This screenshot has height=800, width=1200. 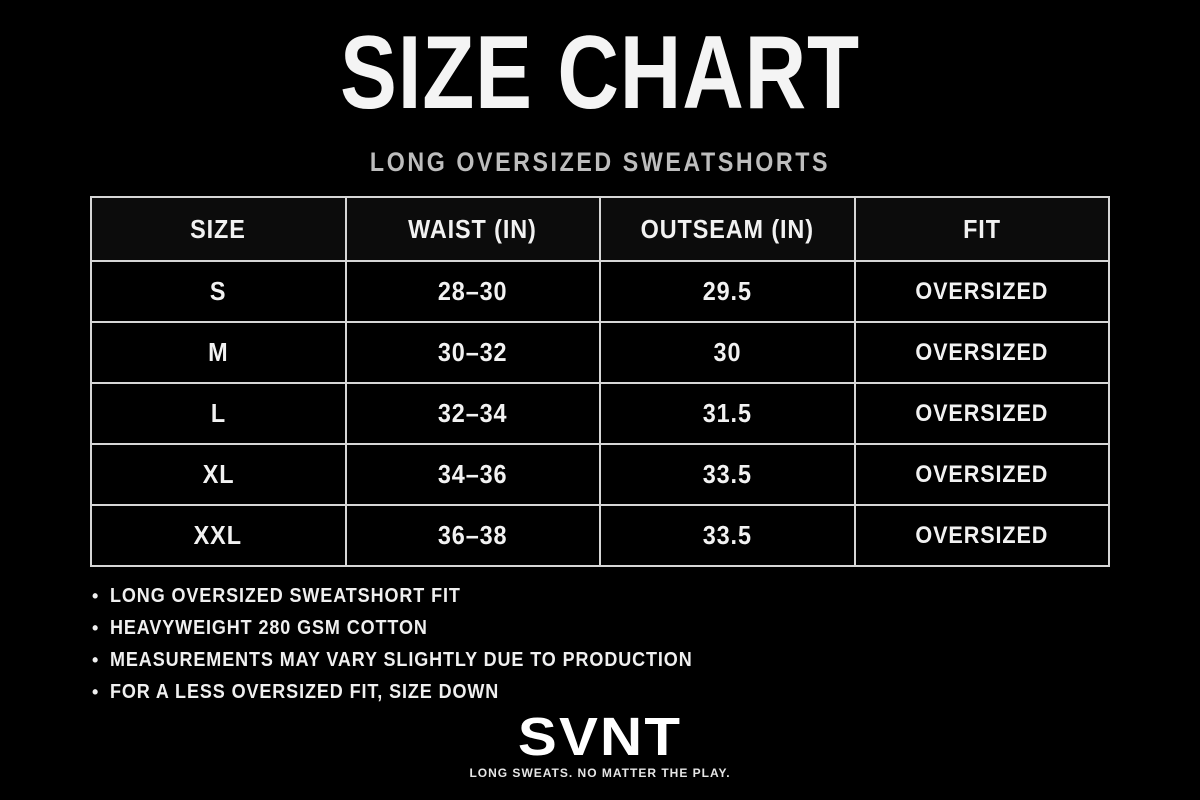 I want to click on size-cell: S, so click(x=218, y=291).